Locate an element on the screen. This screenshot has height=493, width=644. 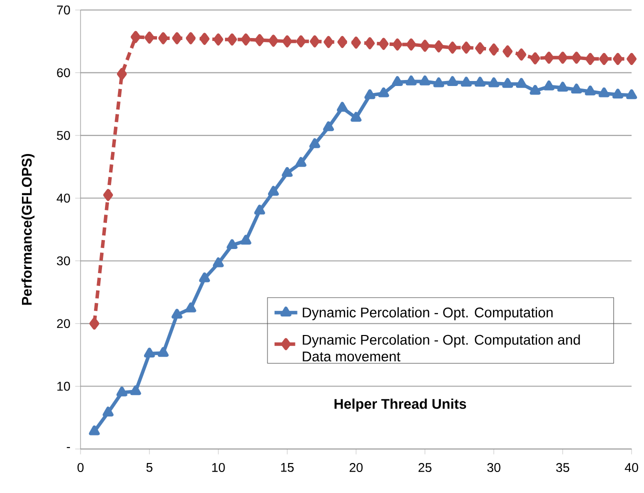
y-axis-title: Performance(GFLOPS) is located at coordinates (28, 229).